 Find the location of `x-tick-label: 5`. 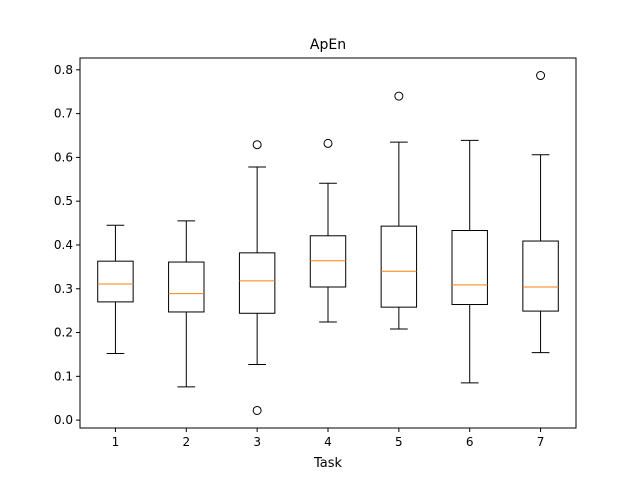

x-tick-label: 5 is located at coordinates (399, 442).